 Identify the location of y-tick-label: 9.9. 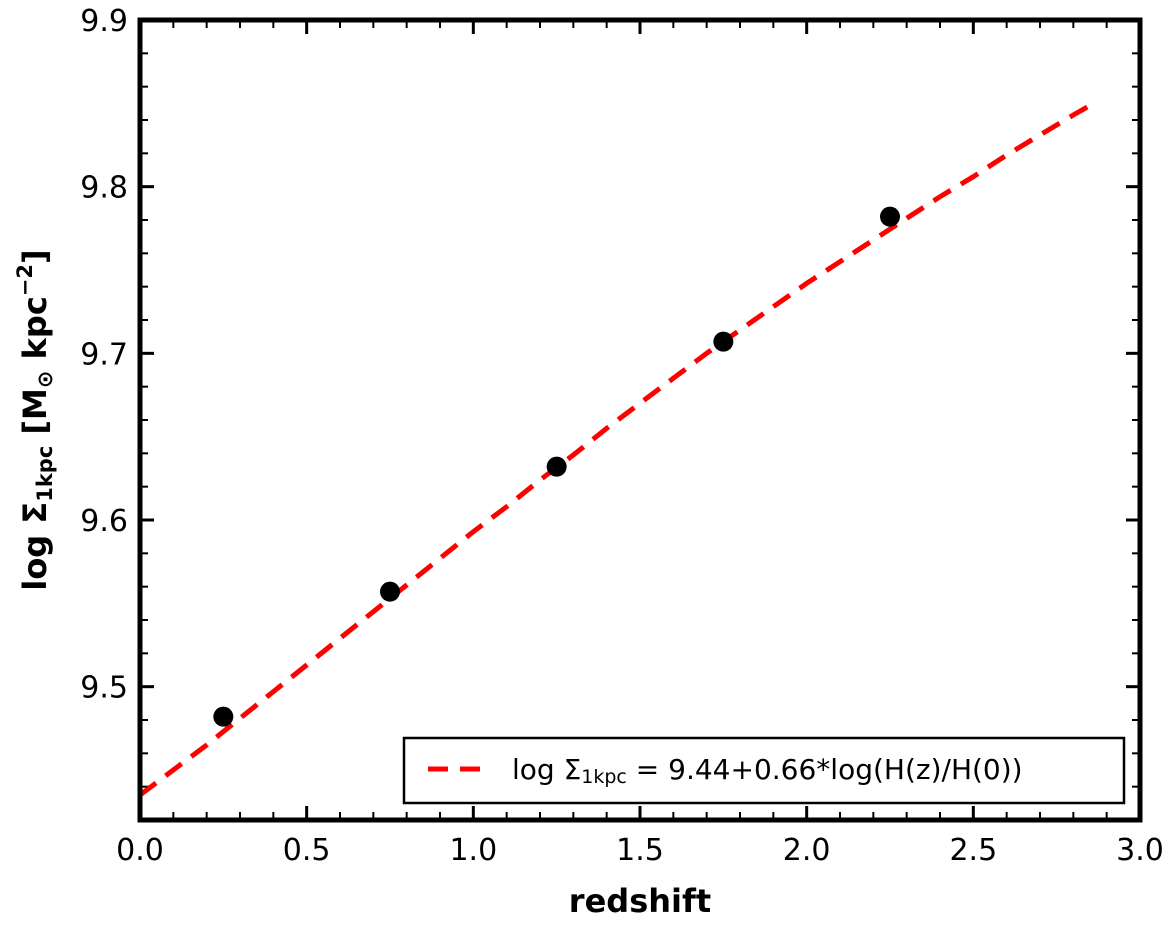
(104, 21).